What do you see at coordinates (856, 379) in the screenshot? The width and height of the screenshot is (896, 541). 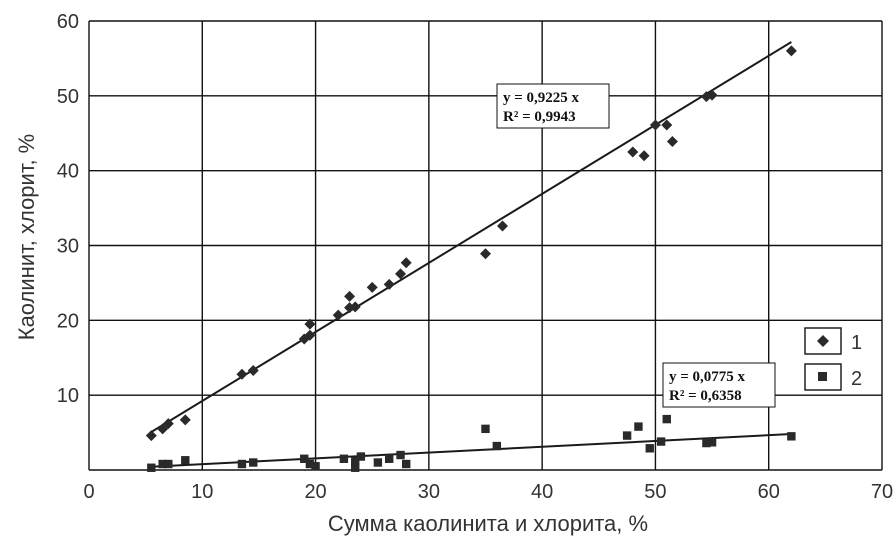 I see `legend-label-2: 2` at bounding box center [856, 379].